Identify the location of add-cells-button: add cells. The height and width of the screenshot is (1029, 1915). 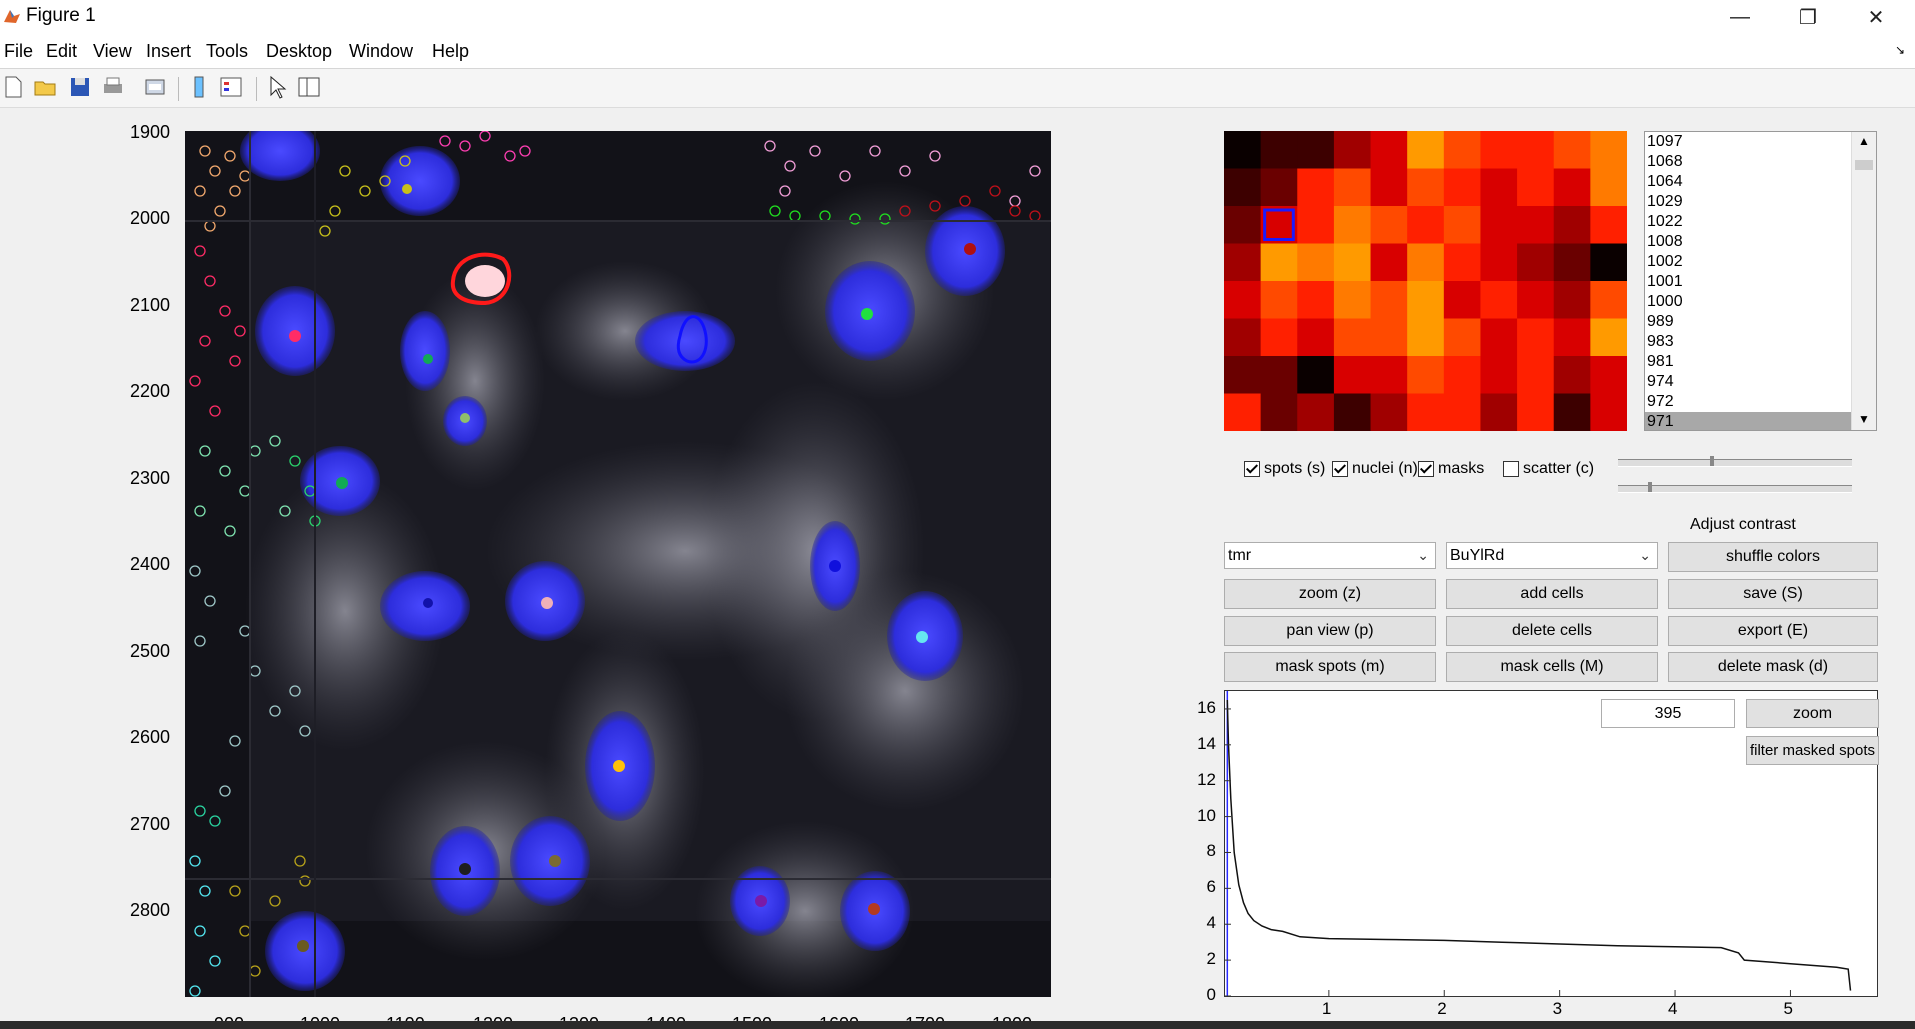
(1552, 594).